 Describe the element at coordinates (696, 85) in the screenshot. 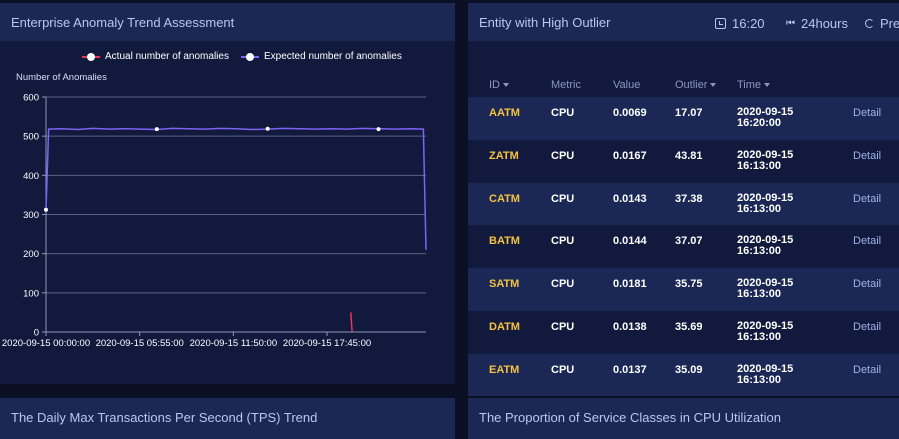

I see `column-header-outlier: Outlier` at that location.